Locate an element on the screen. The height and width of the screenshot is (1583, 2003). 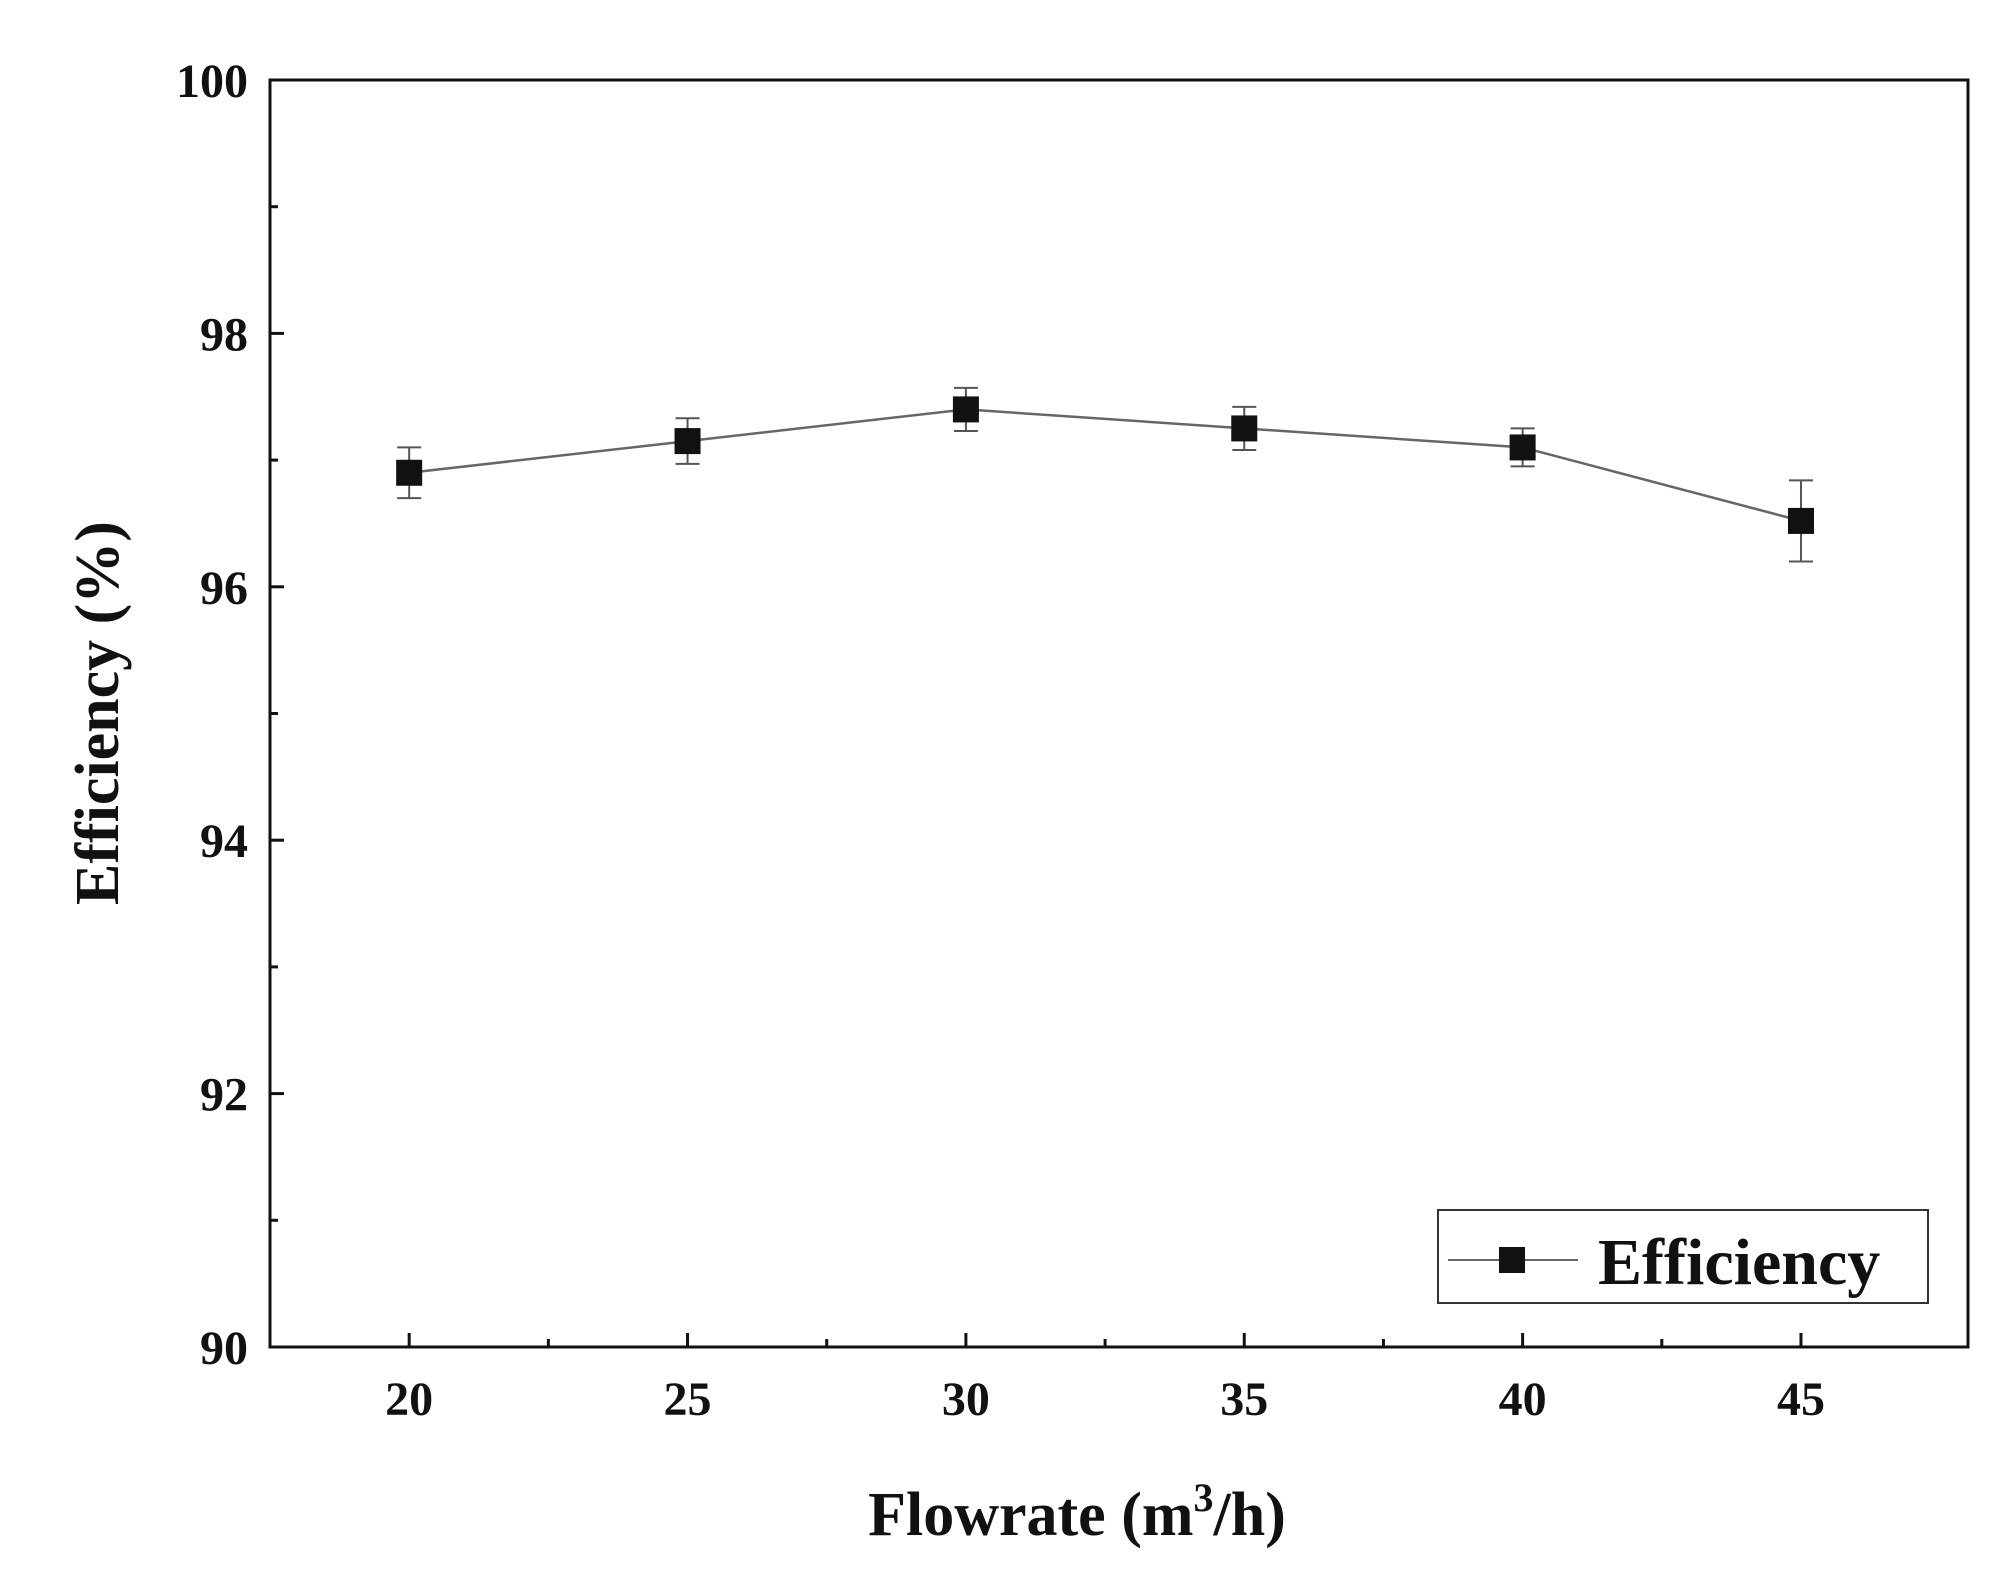
x-tick-label: 20 is located at coordinates (409, 1399).